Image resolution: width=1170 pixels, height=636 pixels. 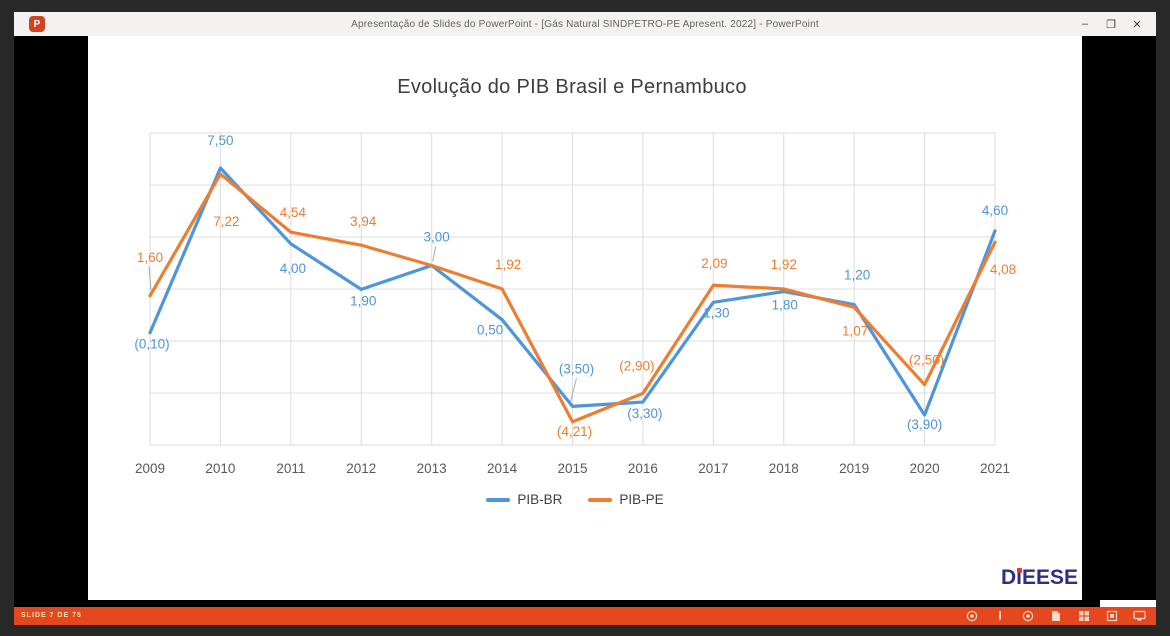 What do you see at coordinates (540, 499) in the screenshot?
I see `pib-br-label: PIB-BR` at bounding box center [540, 499].